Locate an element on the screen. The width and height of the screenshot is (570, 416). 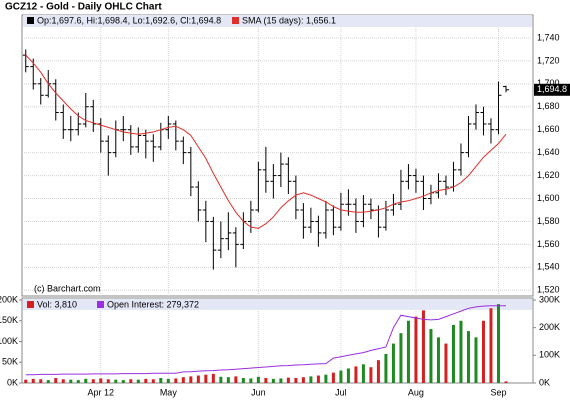
y-tick-label: 1,640 is located at coordinates (548, 152).